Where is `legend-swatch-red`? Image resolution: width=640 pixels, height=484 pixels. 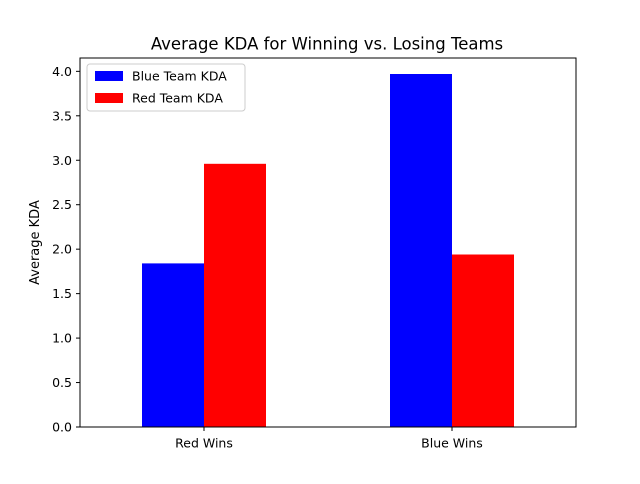
legend-swatch-red is located at coordinates (109, 98).